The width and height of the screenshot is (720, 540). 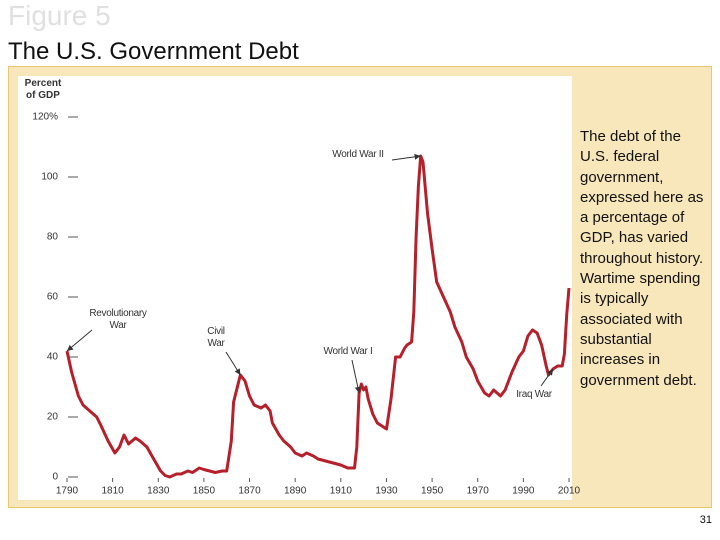 I want to click on figure-heading: Figure 5, so click(x=59, y=15).